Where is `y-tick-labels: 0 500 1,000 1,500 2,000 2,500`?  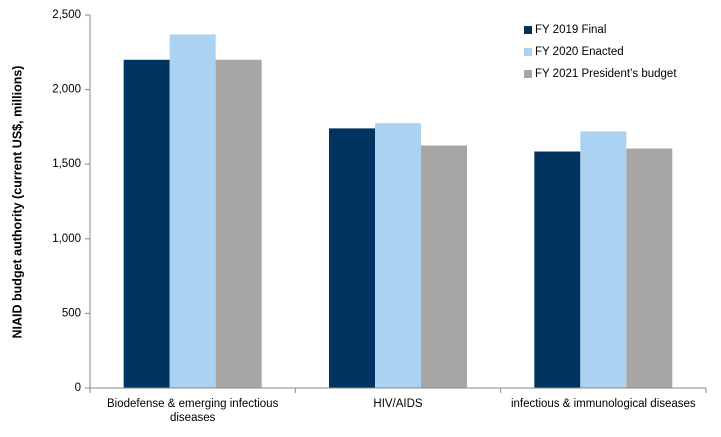 y-tick-labels: 0 500 1,000 1,500 2,000 2,500 is located at coordinates (66, 201).